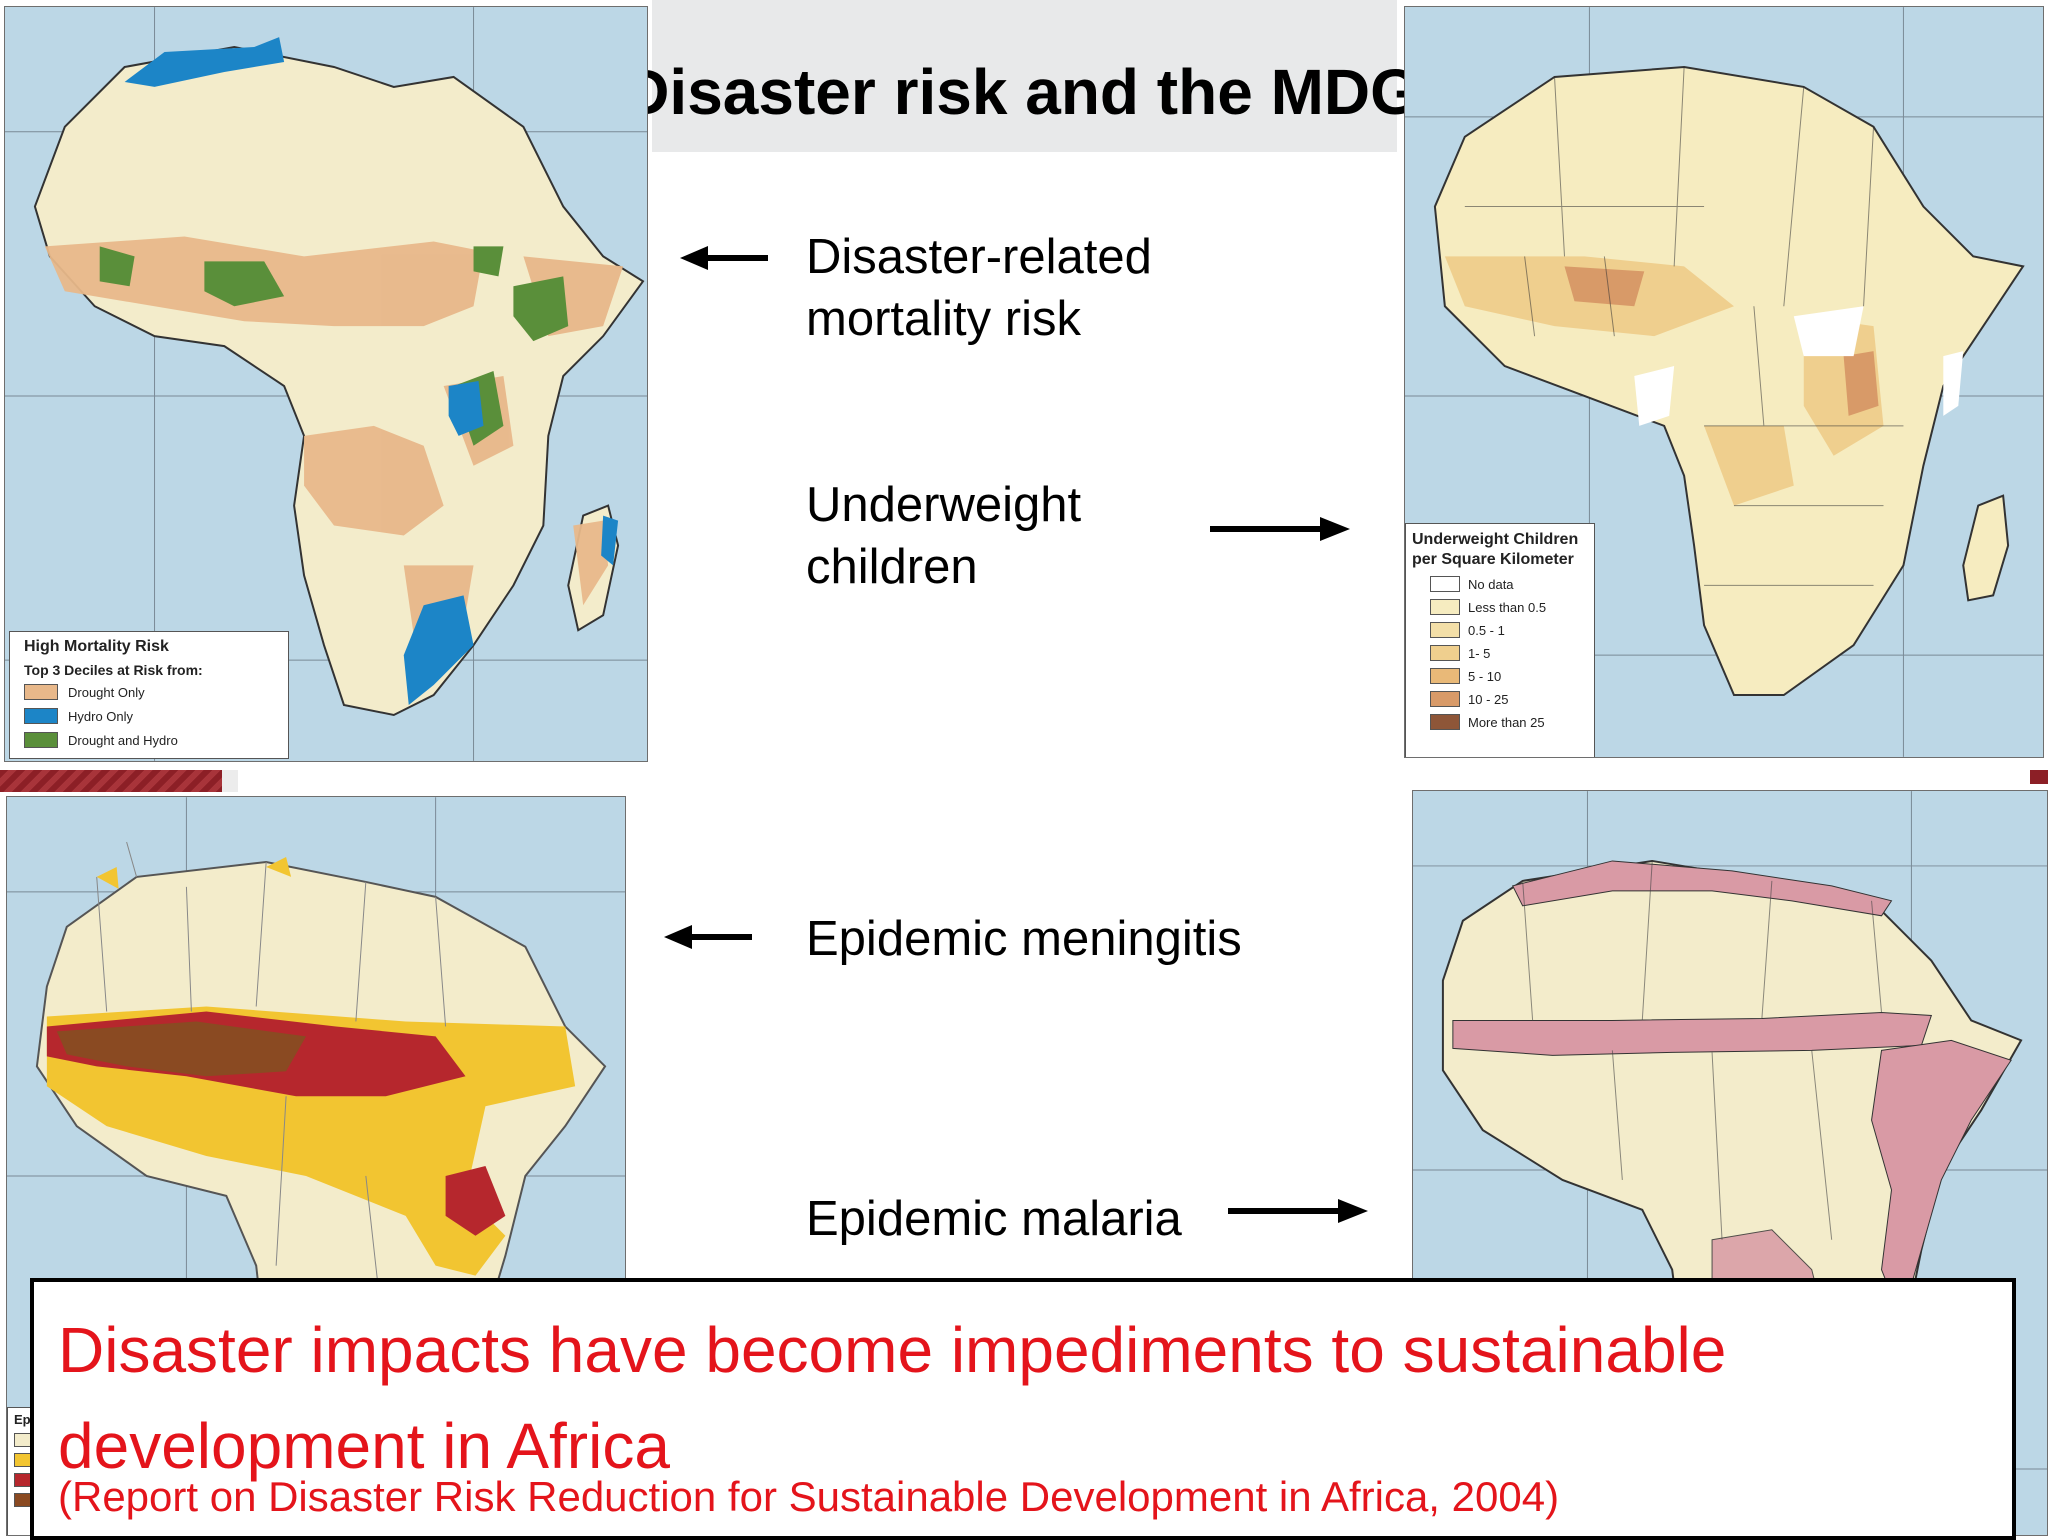  Describe the element at coordinates (944, 505) in the screenshot. I see `label-underweight-line1: Underweight` at that location.